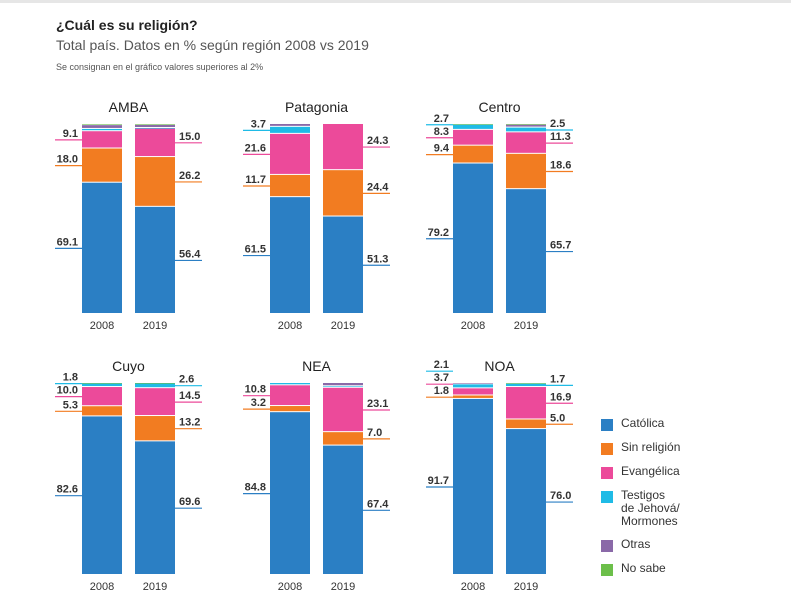  Describe the element at coordinates (441, 365) in the screenshot. I see `value-label-noa-2008-testigos: 2.1` at that location.